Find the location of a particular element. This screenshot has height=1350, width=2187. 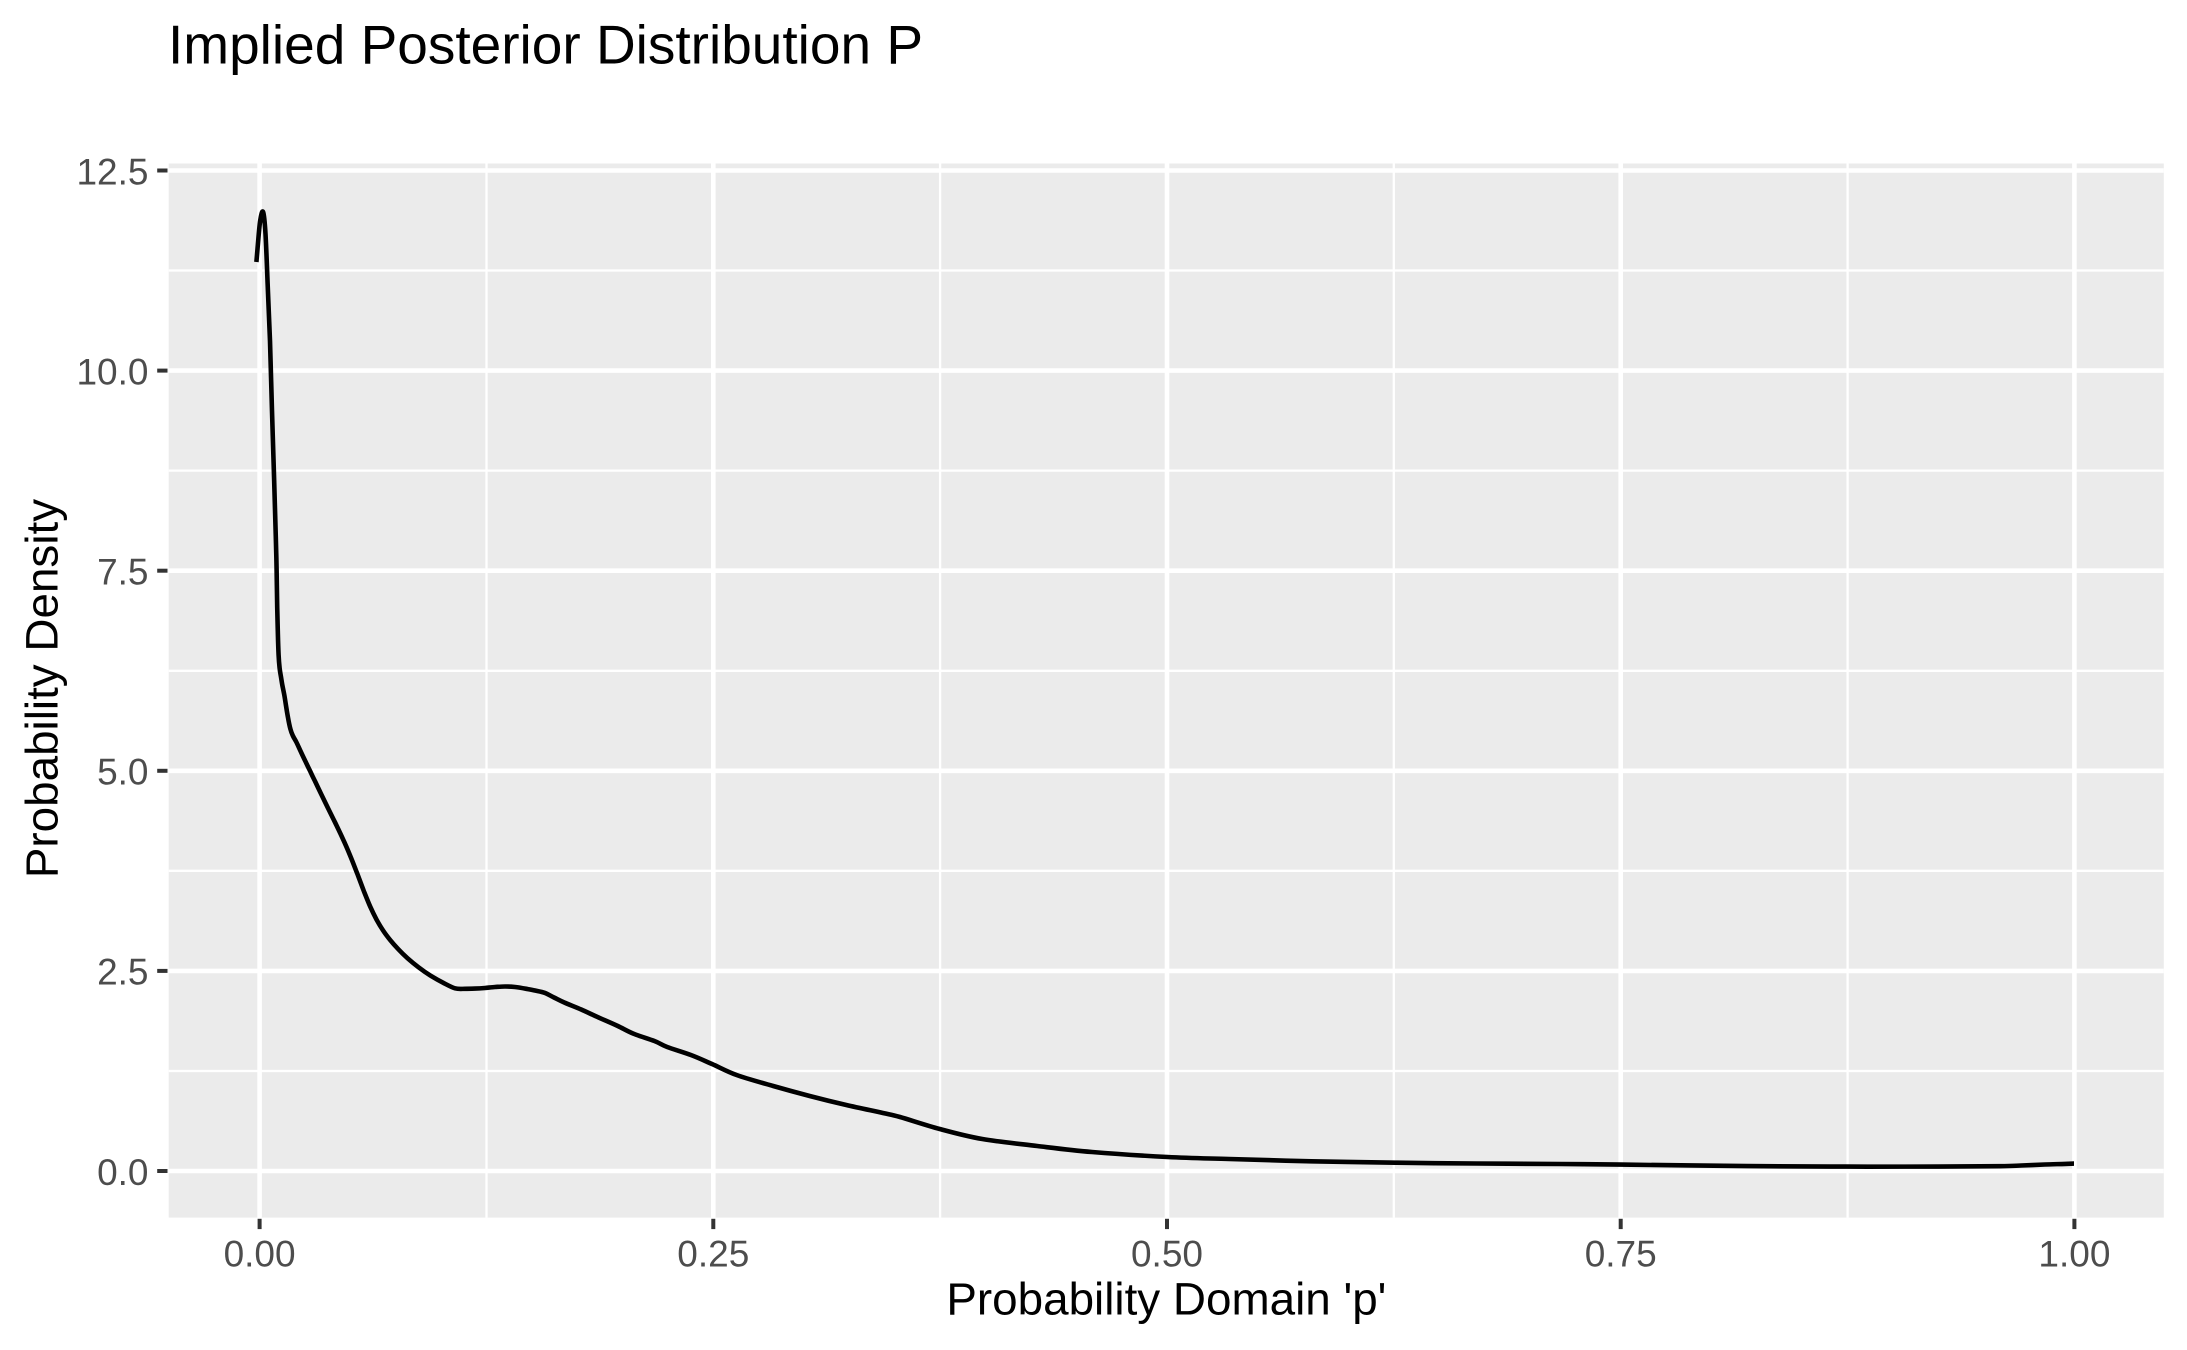

svg-text: 7.5 is located at coordinates (122, 572).